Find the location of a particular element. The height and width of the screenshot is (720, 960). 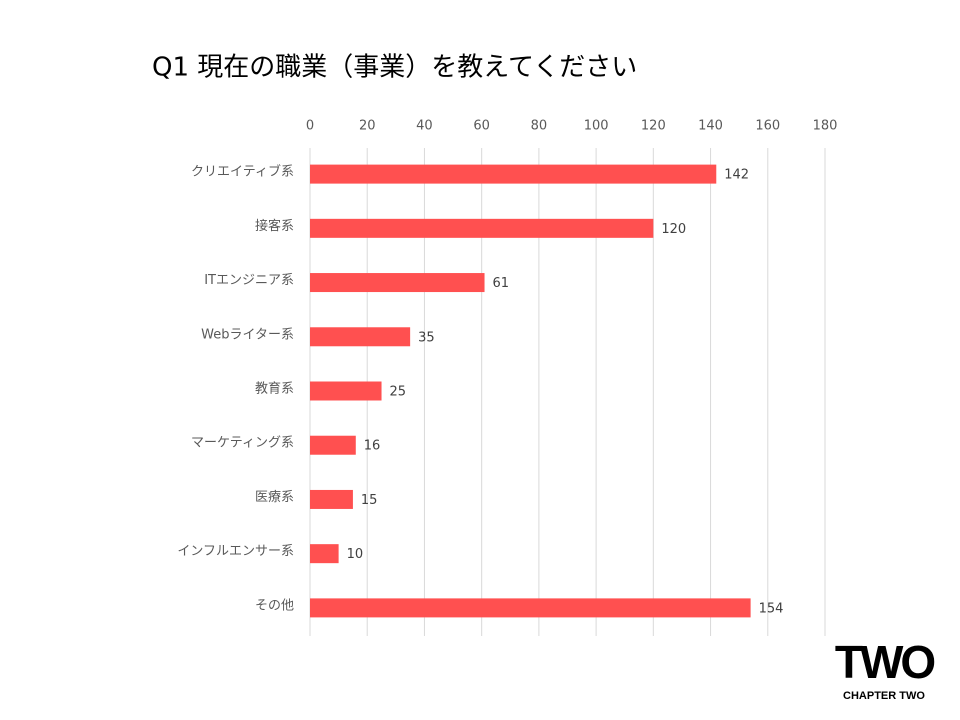

value-label: 61 is located at coordinates (501, 283).